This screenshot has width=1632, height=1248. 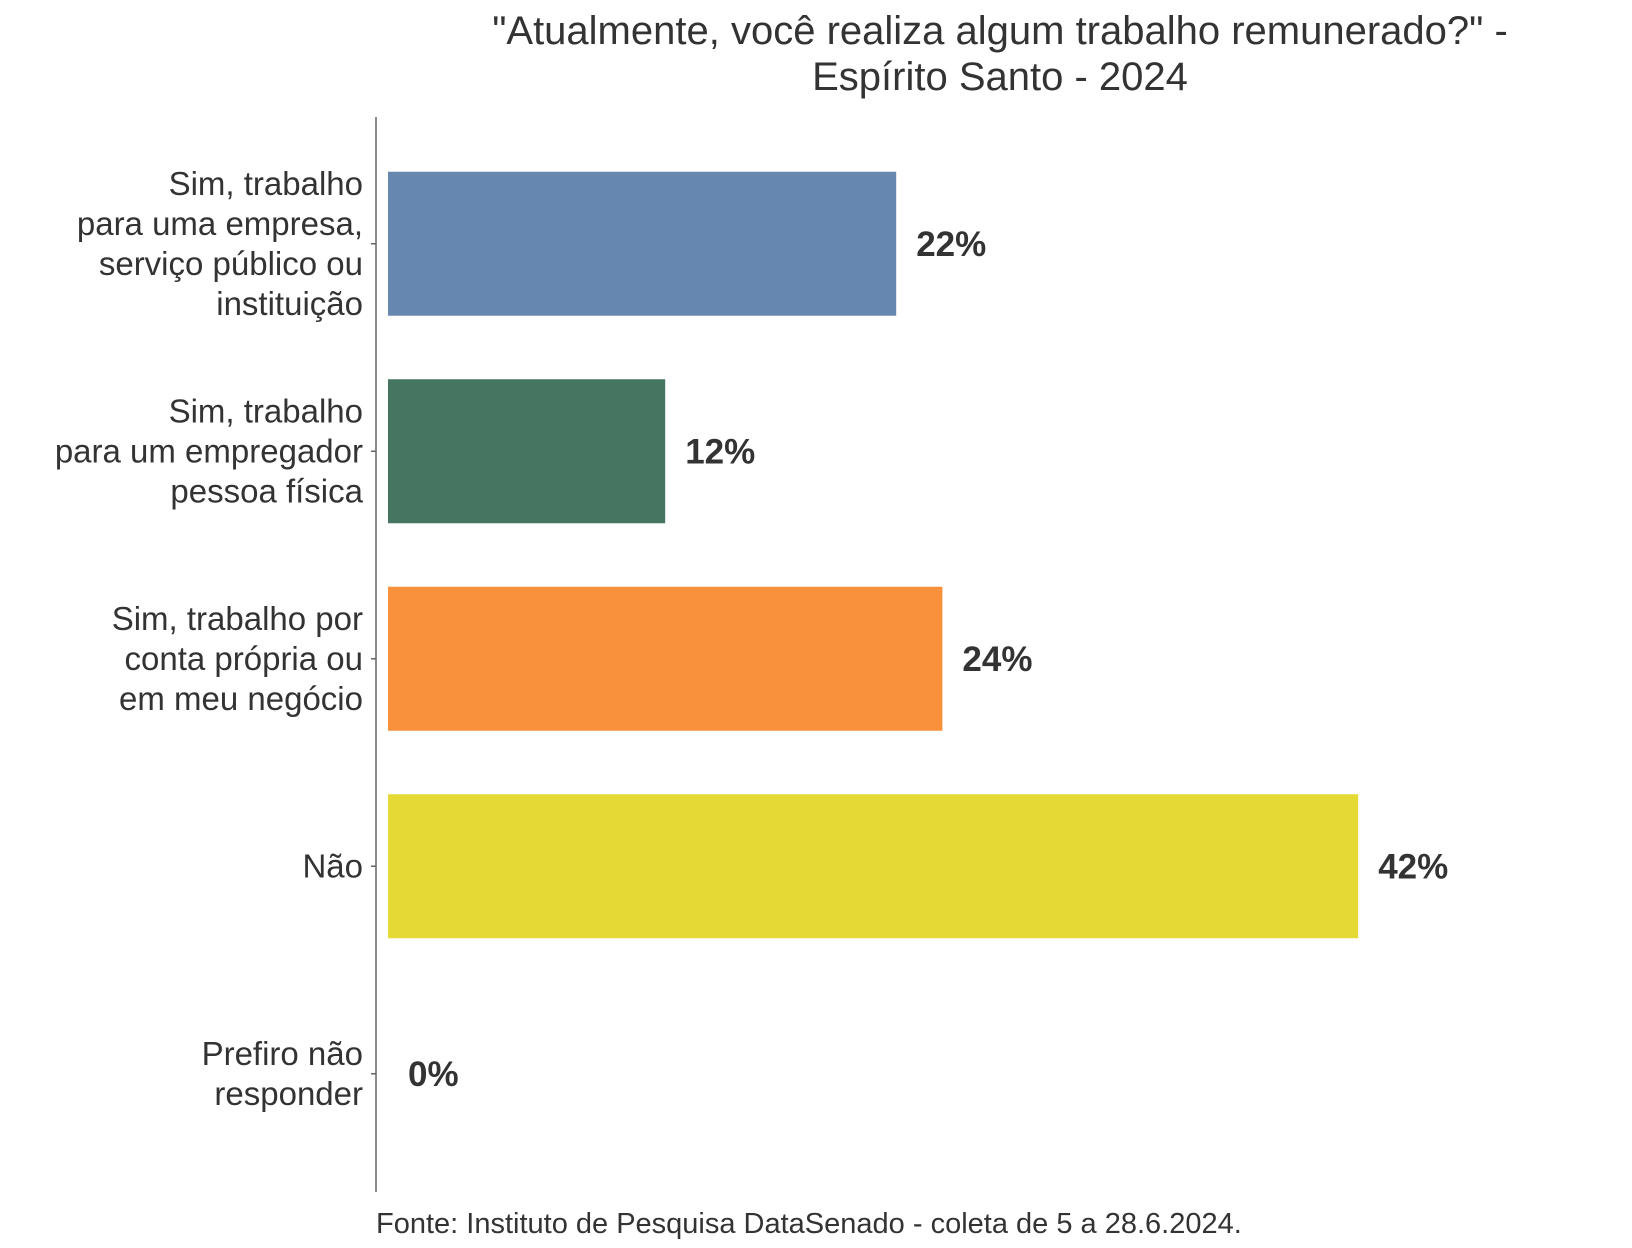 I want to click on category-label-line: Não, so click(x=332, y=865).